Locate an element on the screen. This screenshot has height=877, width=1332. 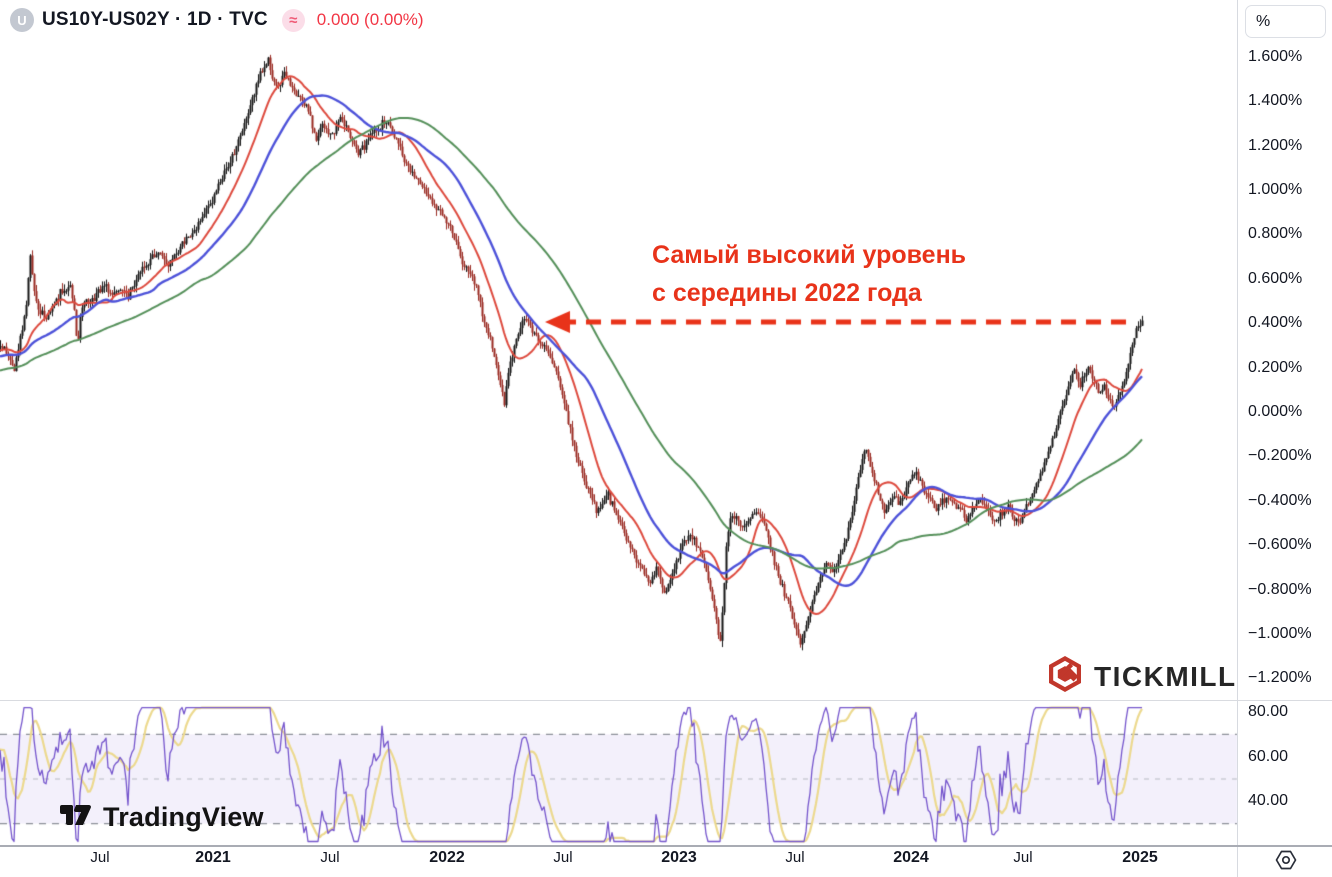
tickmill-logo-icon is located at coordinates (1065, 676).